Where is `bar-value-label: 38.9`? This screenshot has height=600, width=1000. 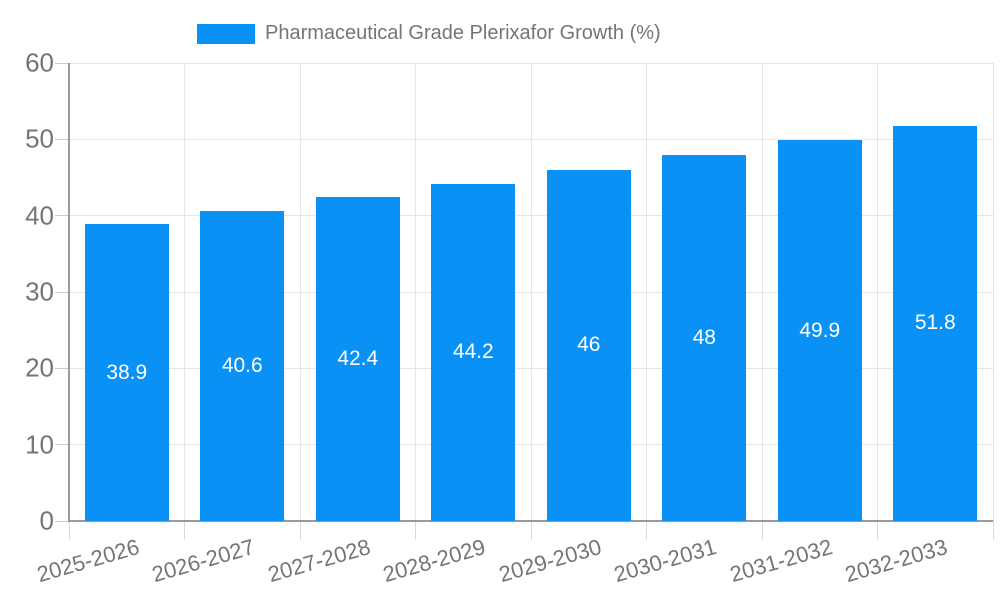 bar-value-label: 38.9 is located at coordinates (127, 372).